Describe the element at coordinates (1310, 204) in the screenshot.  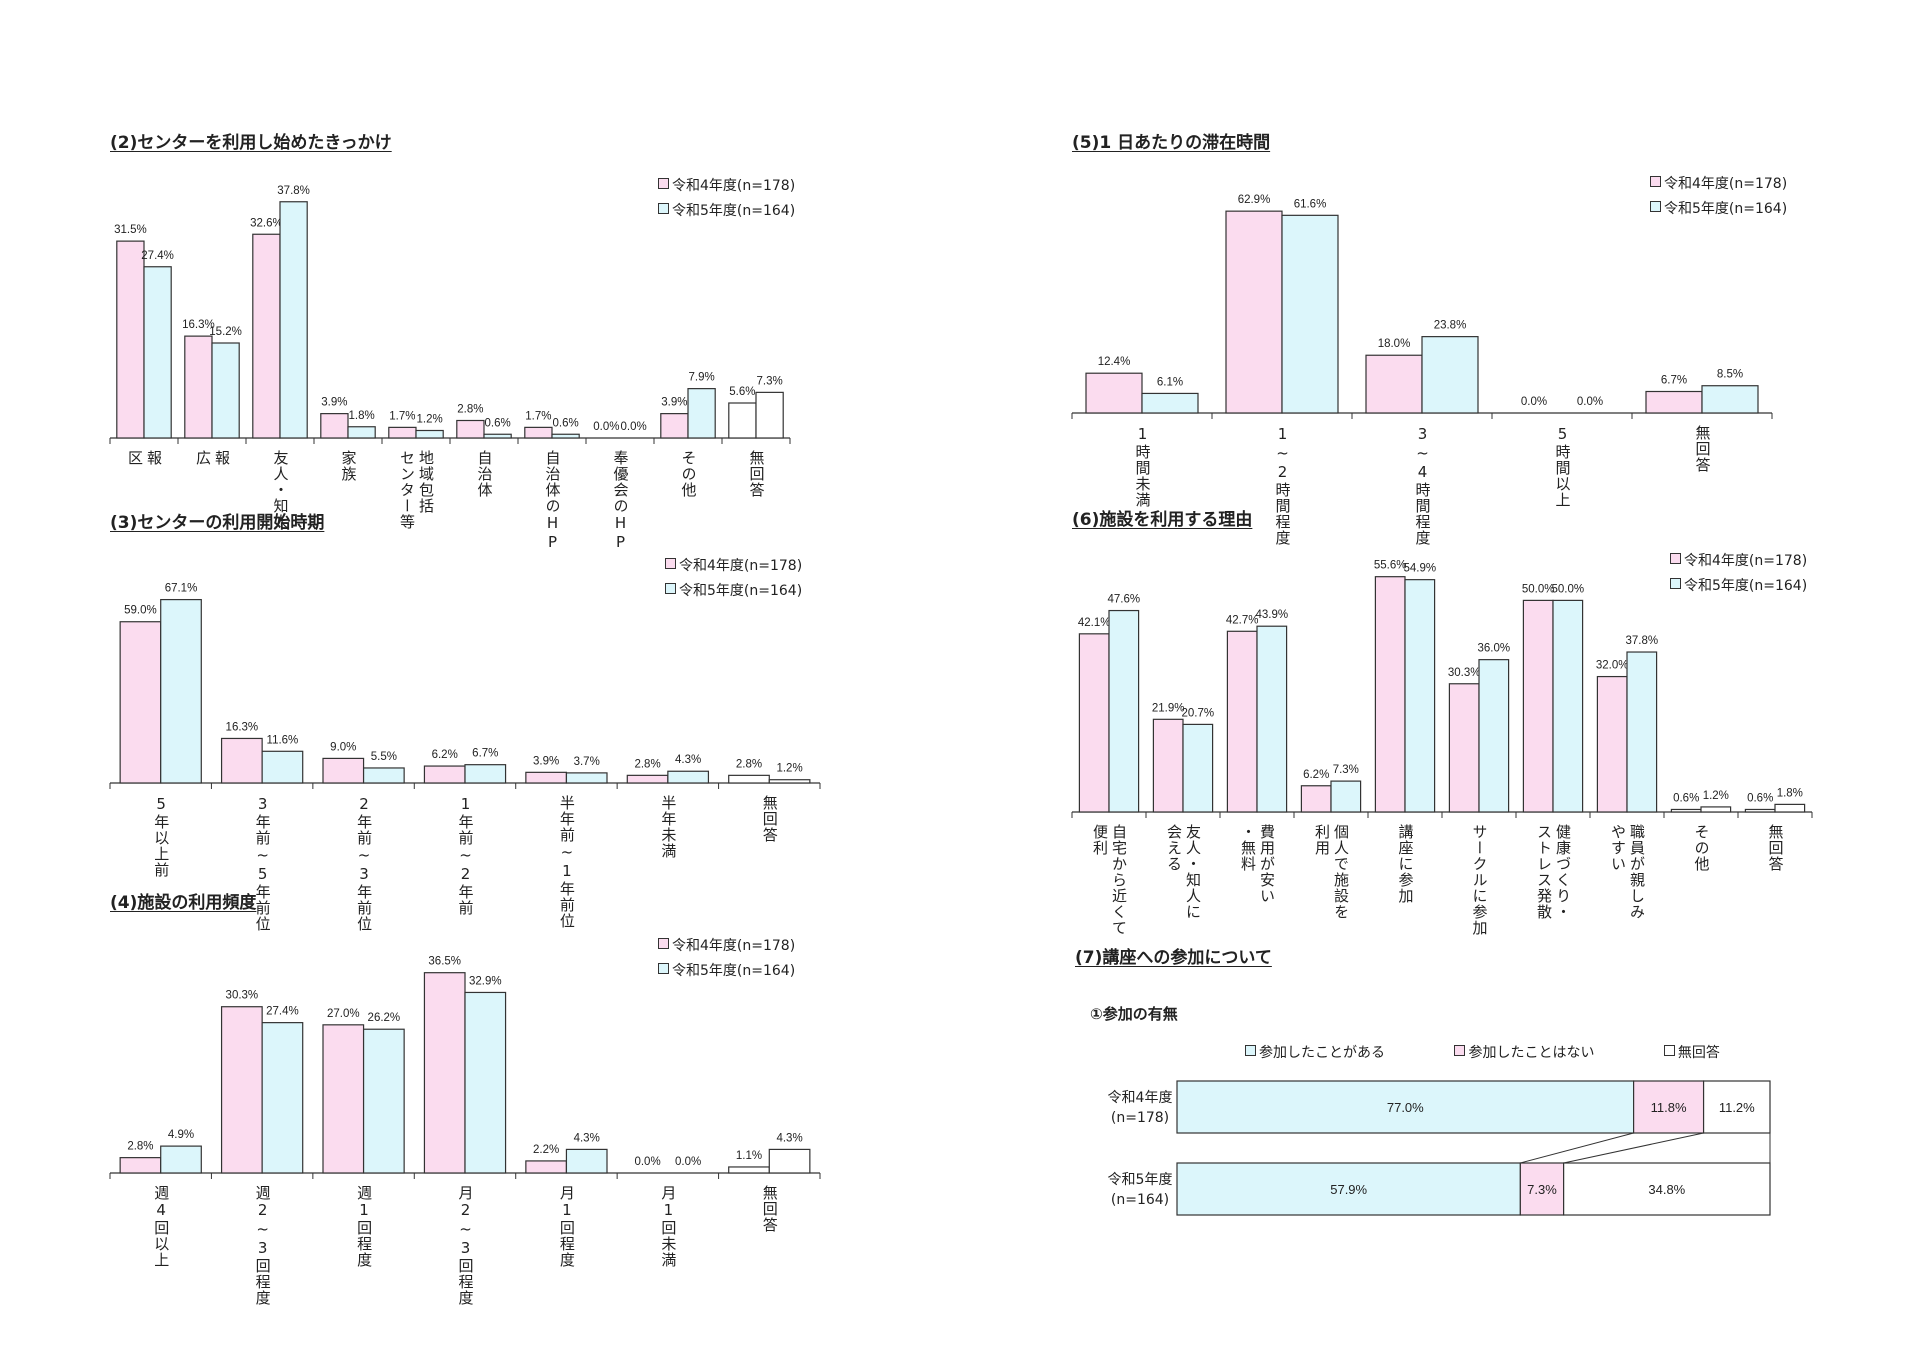
I see `data-label: 61.6%` at that location.